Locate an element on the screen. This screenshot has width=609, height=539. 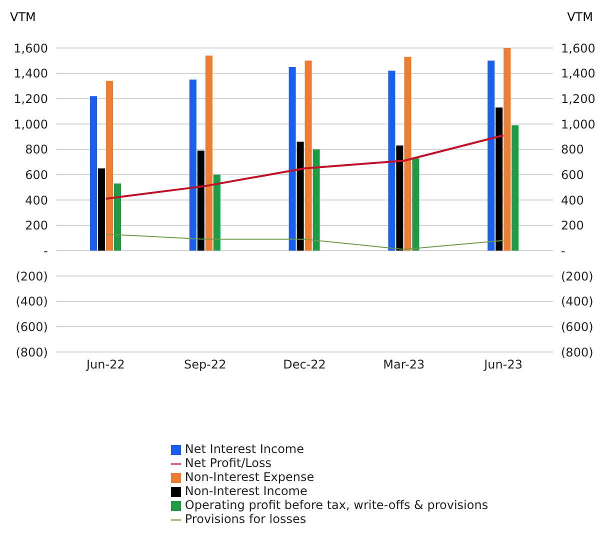
x-tick-label: Jun-22 is located at coordinates (105, 365).